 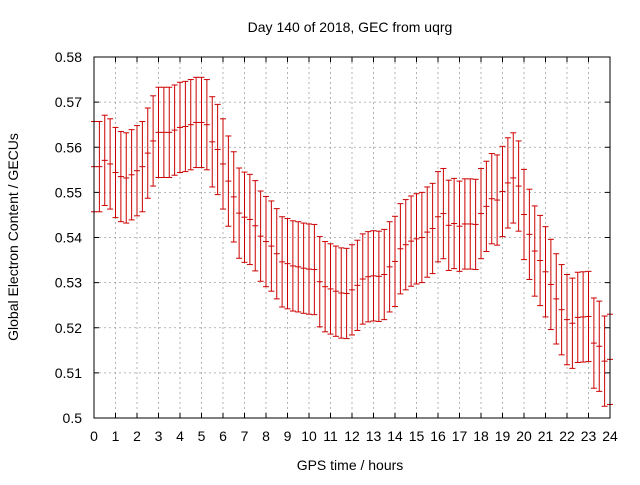 I want to click on x-tick-label: 10, so click(x=309, y=436).